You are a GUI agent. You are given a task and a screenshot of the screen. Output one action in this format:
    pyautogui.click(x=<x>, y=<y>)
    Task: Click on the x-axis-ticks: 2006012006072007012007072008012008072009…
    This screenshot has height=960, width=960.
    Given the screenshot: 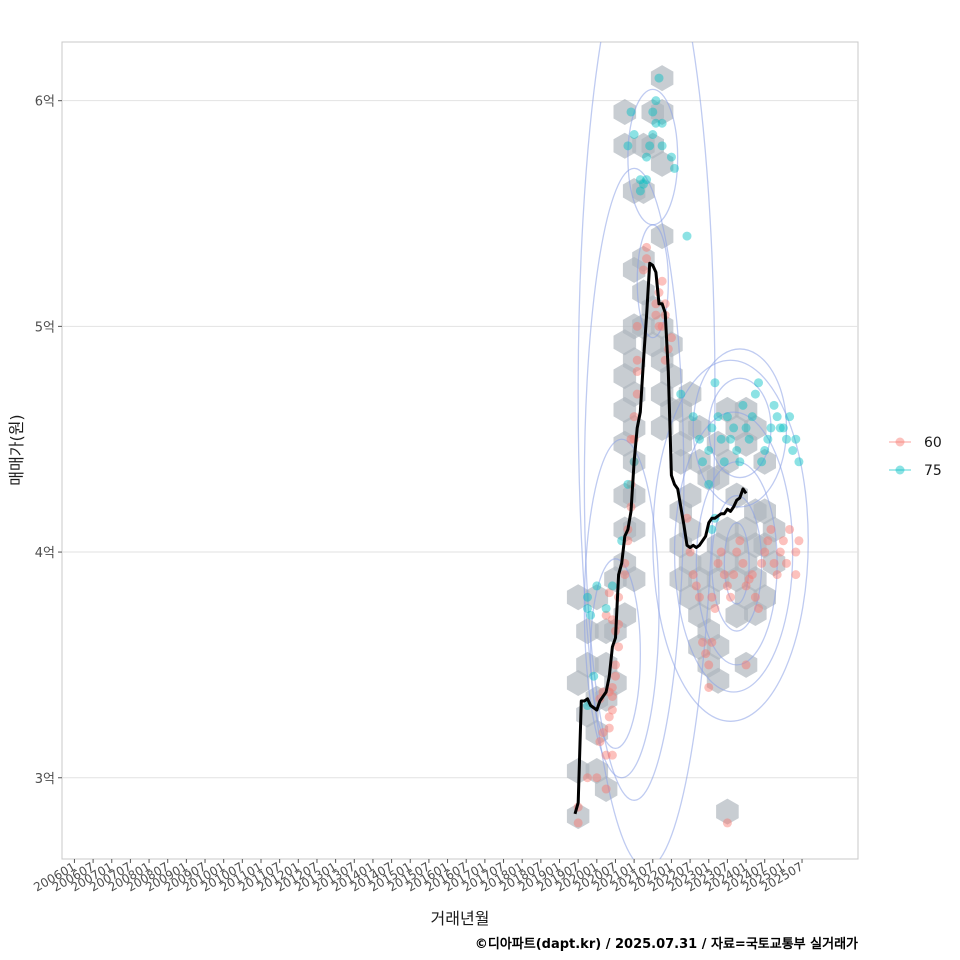 What is the action you would take?
    pyautogui.click(x=418, y=877)
    